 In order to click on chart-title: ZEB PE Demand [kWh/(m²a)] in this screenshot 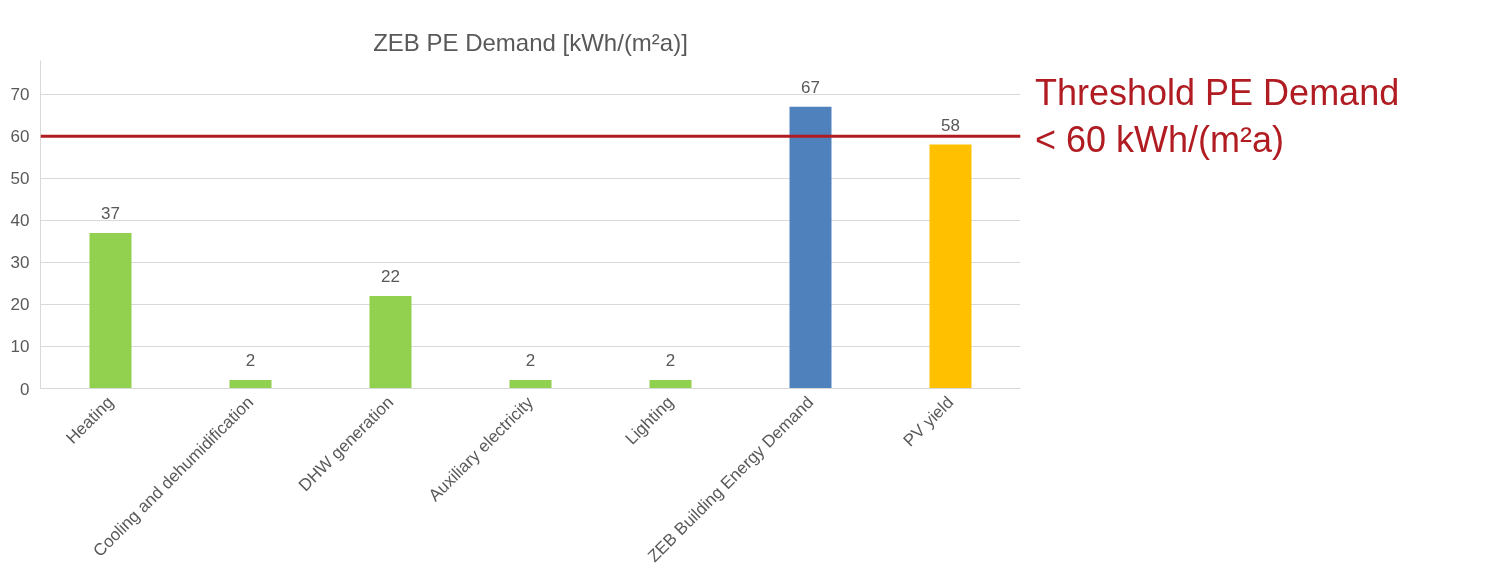, I will do `click(530, 42)`.